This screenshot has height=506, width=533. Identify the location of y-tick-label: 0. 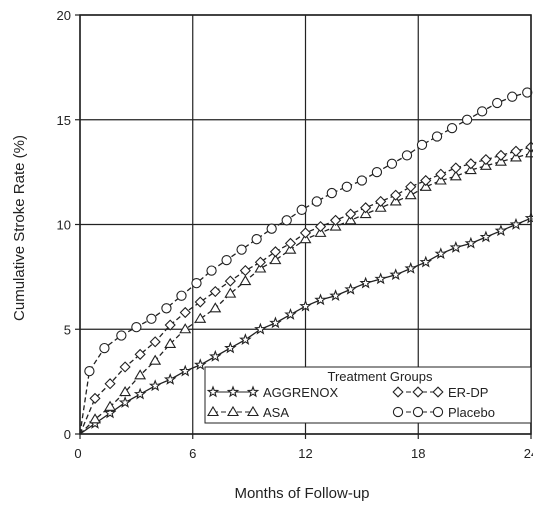
(67, 434).